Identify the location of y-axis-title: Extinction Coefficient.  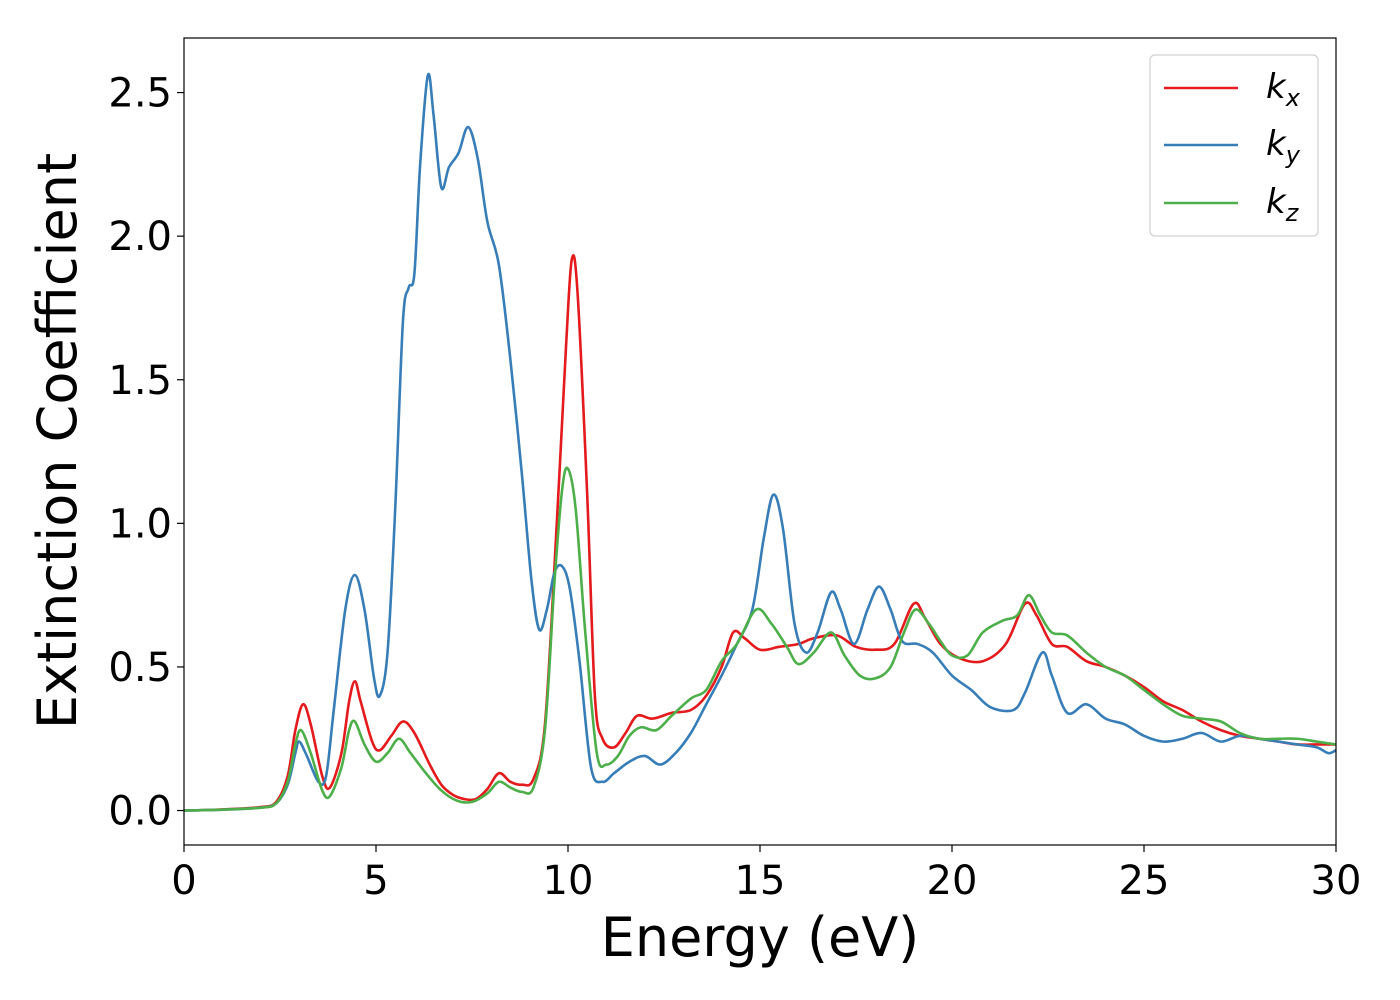
(57, 441).